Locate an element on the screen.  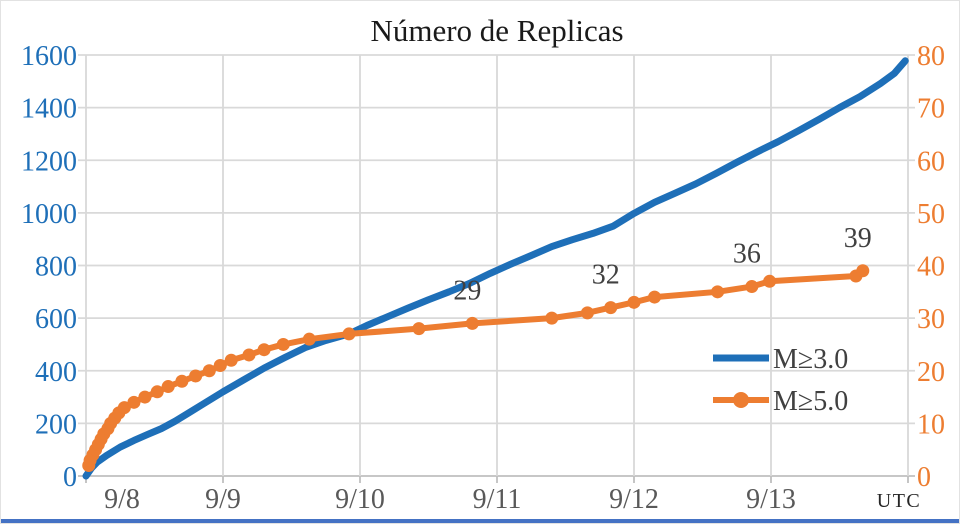
x-tick-label: 9/13 is located at coordinates (771, 499).